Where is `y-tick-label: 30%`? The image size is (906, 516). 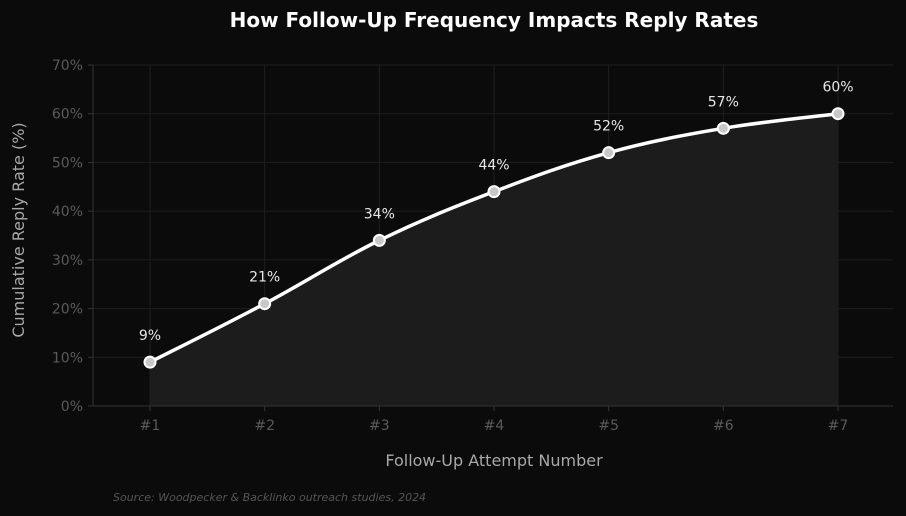
y-tick-label: 30% is located at coordinates (67, 261).